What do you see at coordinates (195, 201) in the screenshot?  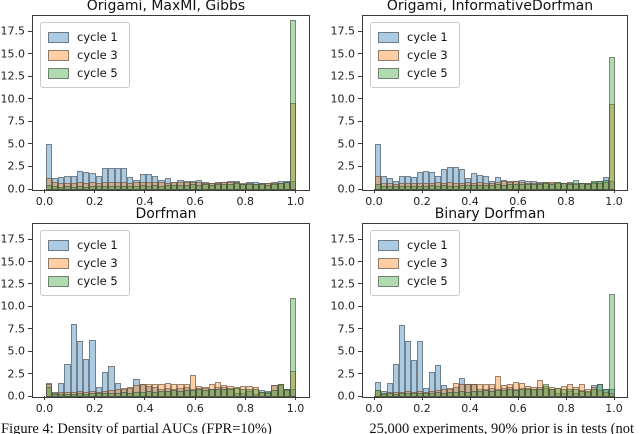 I see `x-tick-label: 0.6` at bounding box center [195, 201].